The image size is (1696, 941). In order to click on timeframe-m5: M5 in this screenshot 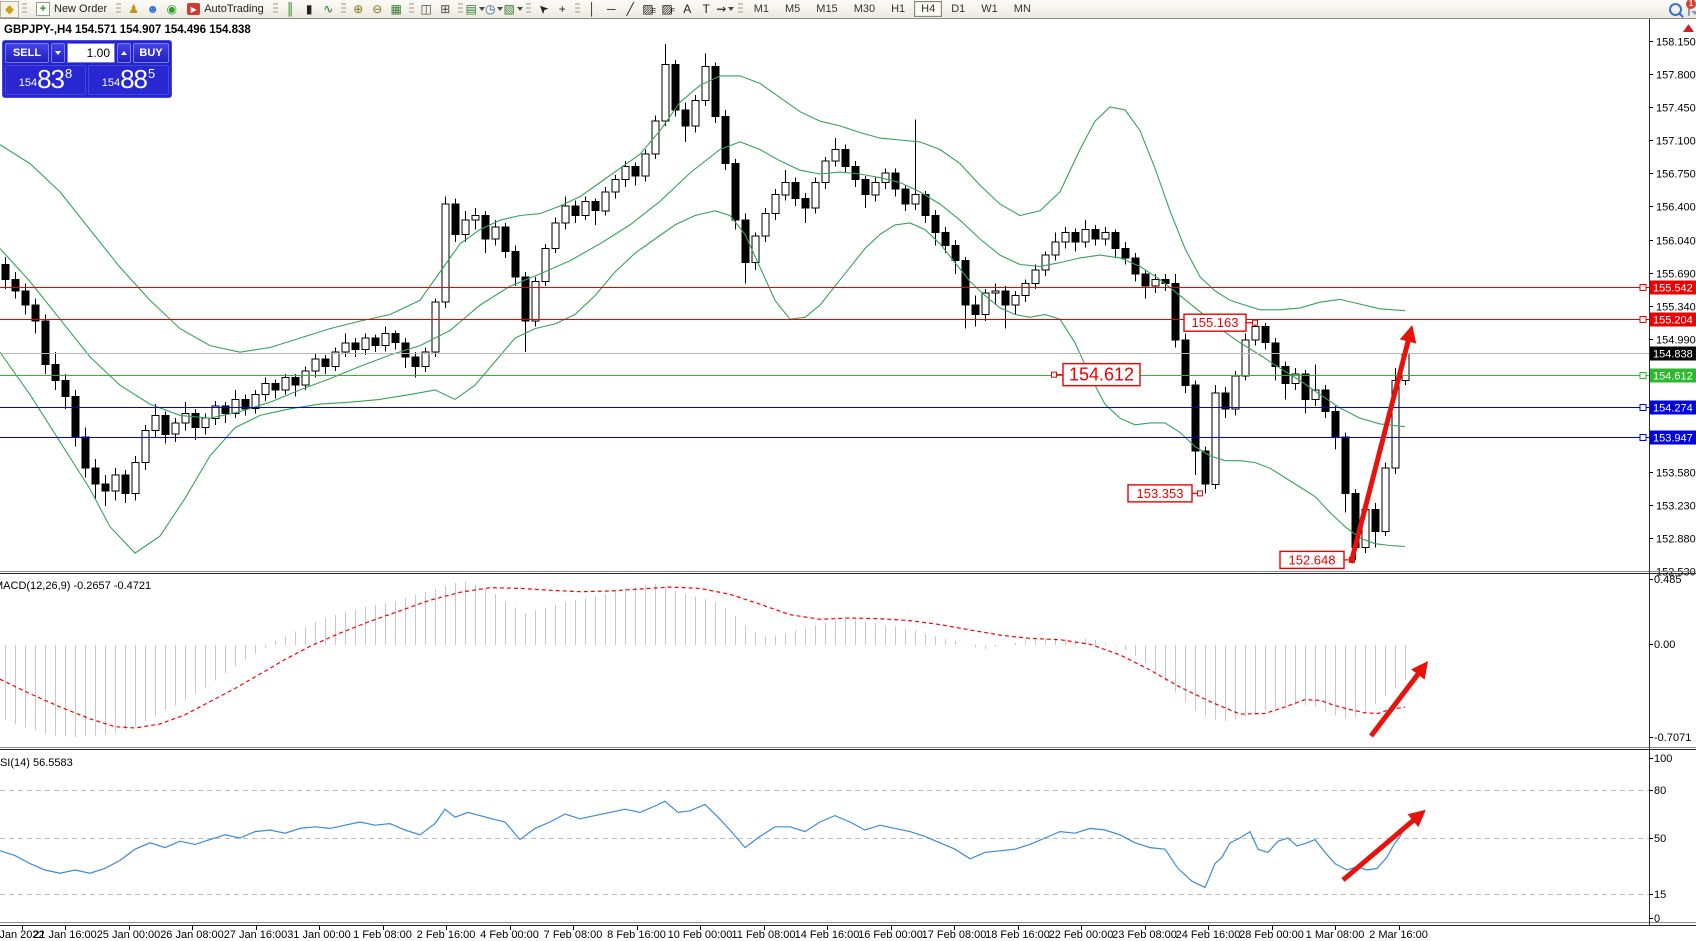, I will do `click(793, 9)`.